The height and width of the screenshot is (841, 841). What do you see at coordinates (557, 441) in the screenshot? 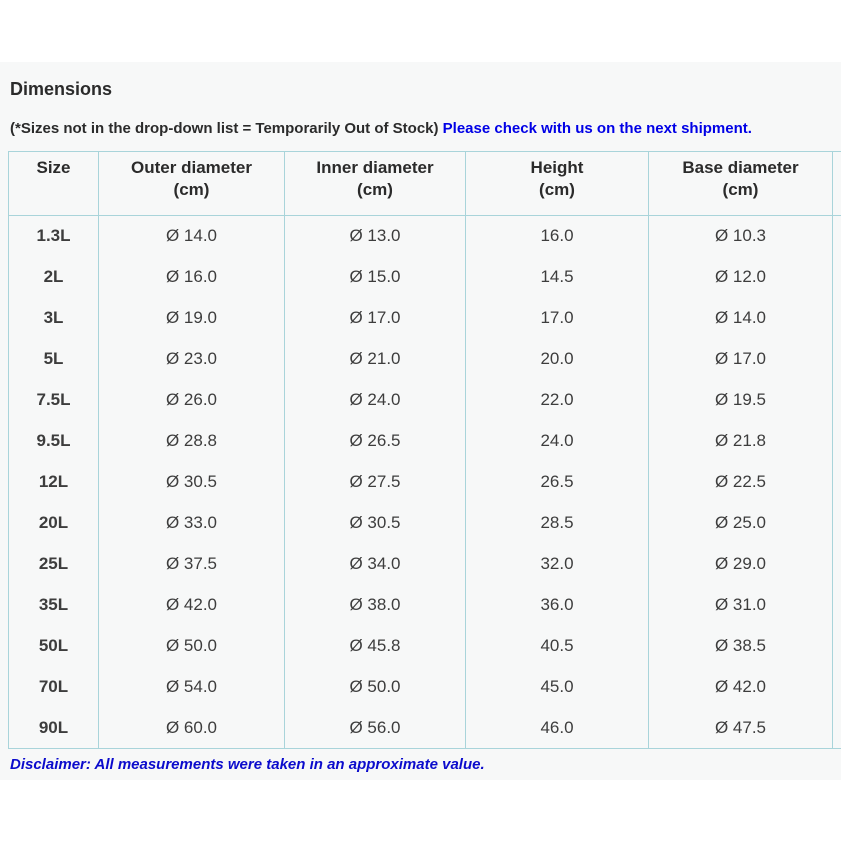
I see `height-cell: 24.0` at bounding box center [557, 441].